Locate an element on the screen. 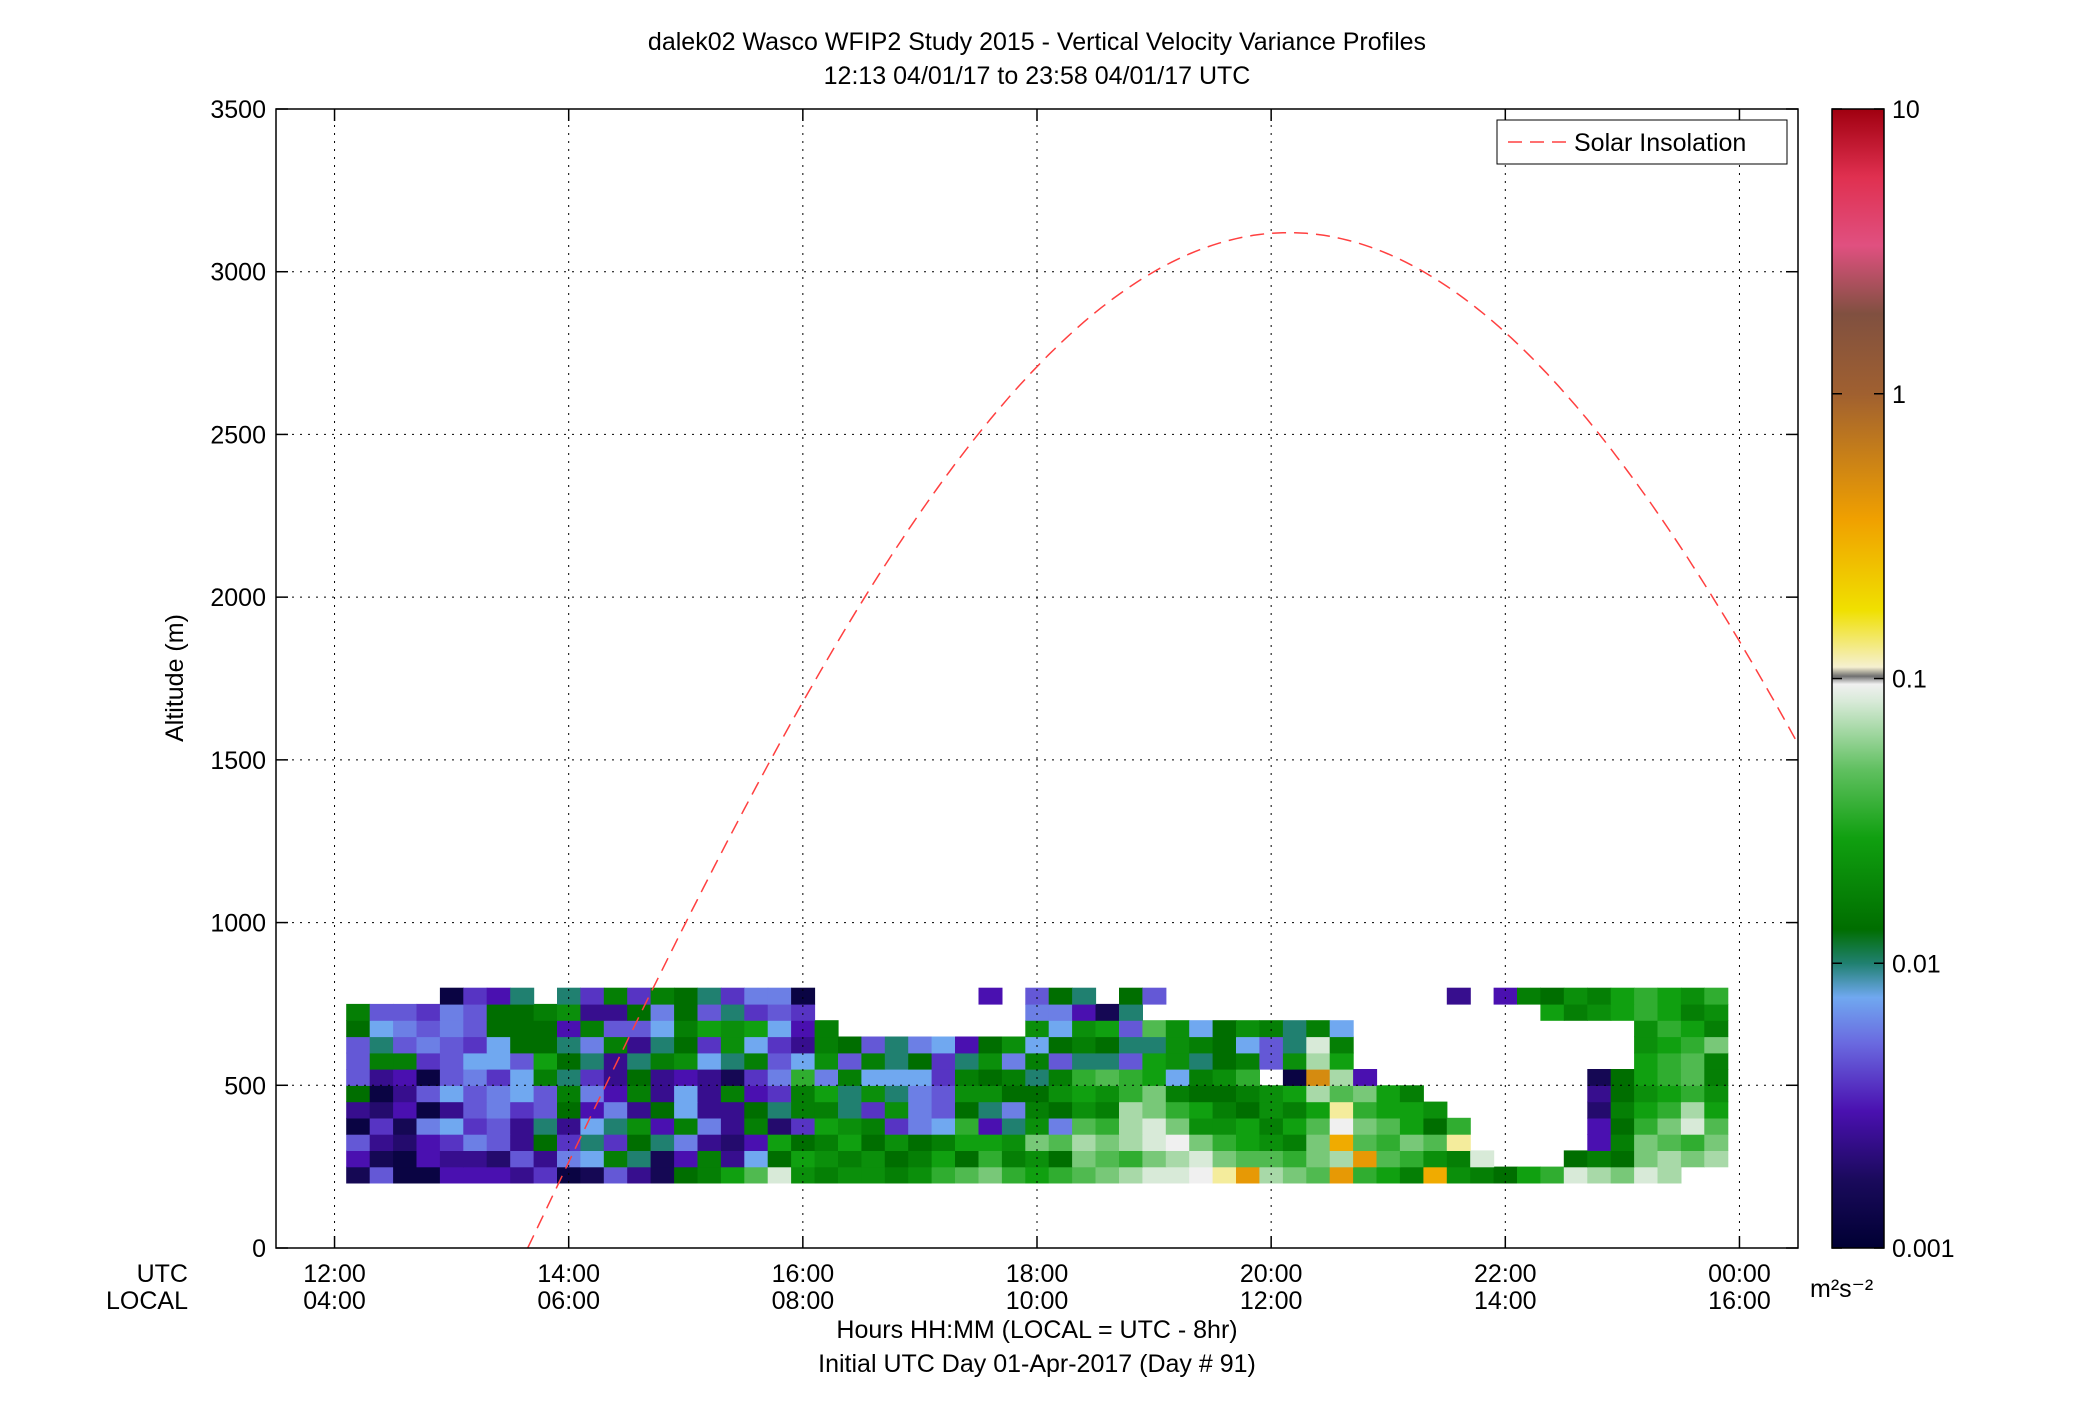  x-tick-label-local: 06:00 is located at coordinates (568, 1301).